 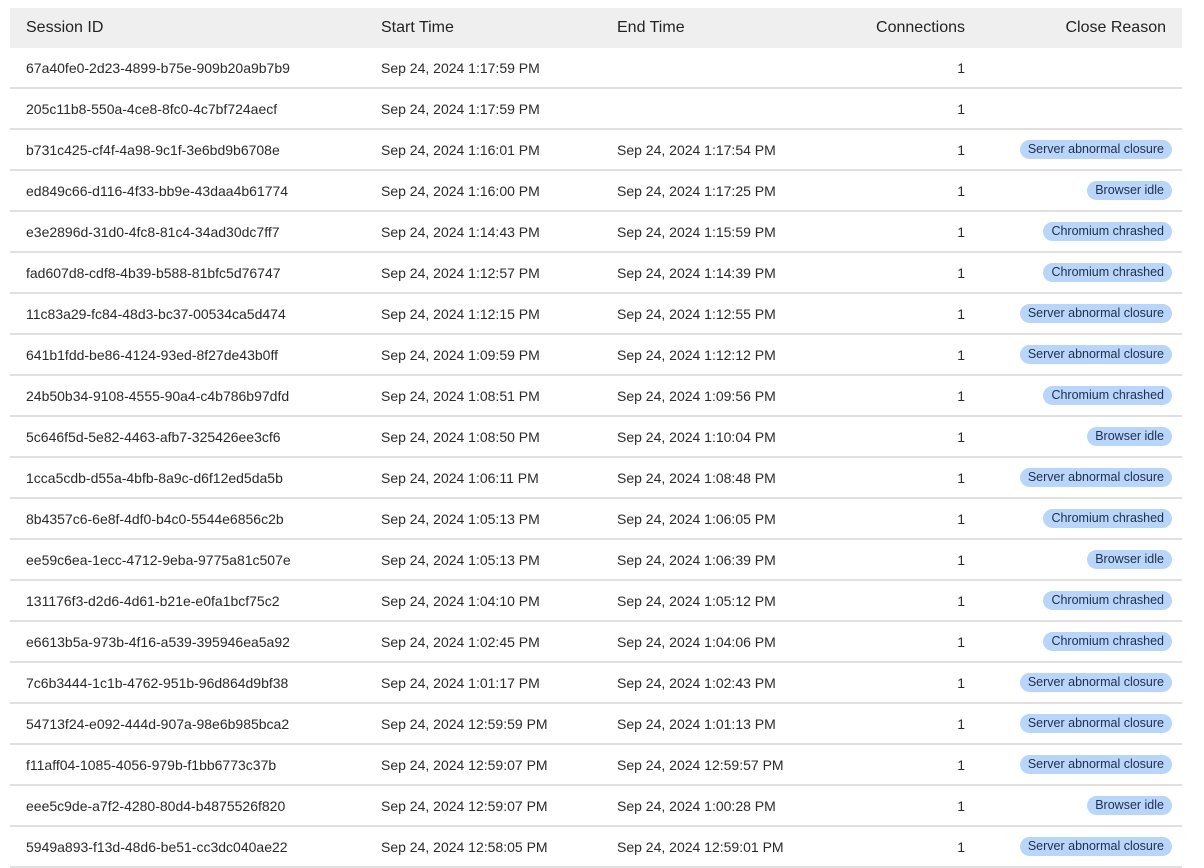 What do you see at coordinates (153, 149) in the screenshot?
I see `session-id-cell: b731c425-cf4f-4a98-9c1f-3e6bd9b6708e` at bounding box center [153, 149].